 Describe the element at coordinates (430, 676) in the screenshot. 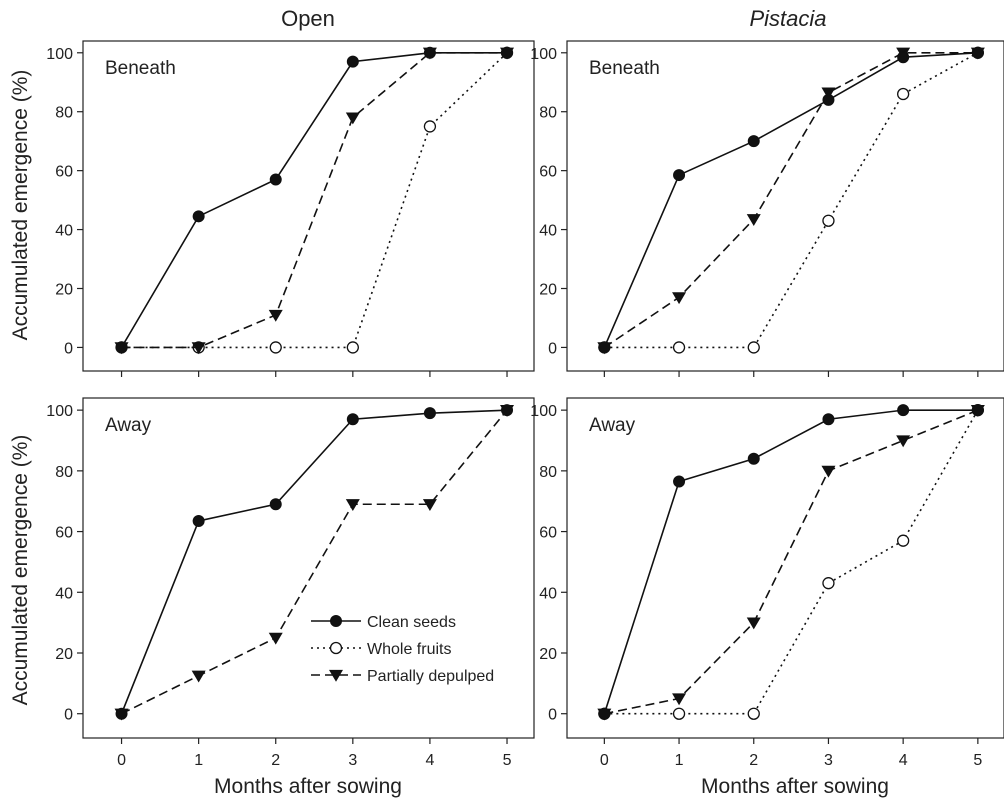

I see `legend-label-partial: Partially depulped` at that location.